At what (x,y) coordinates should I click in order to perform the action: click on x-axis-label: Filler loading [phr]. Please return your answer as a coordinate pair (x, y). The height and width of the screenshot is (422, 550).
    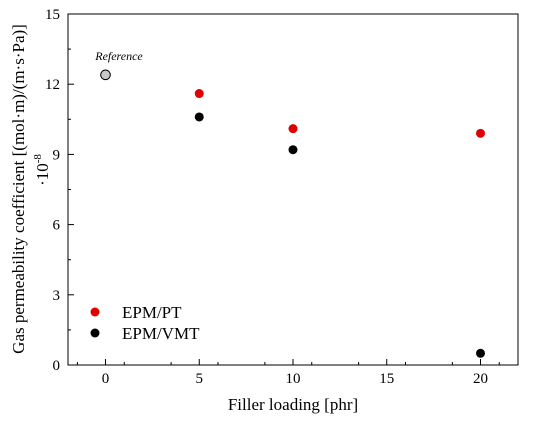
    Looking at the image, I should click on (293, 404).